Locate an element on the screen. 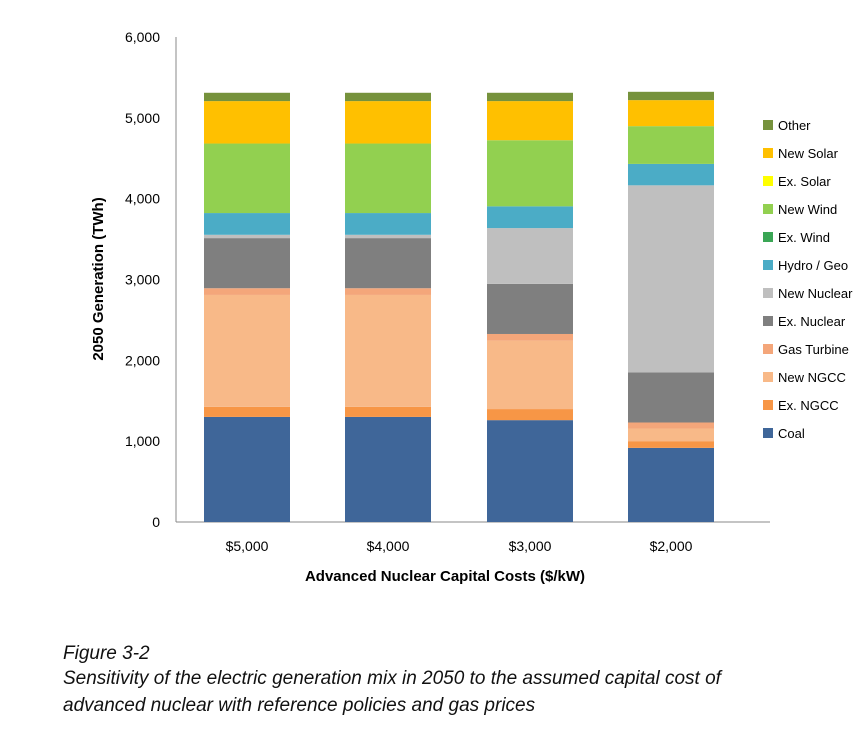 The width and height of the screenshot is (867, 741). legend-label: Ex. Nuclear is located at coordinates (812, 321).